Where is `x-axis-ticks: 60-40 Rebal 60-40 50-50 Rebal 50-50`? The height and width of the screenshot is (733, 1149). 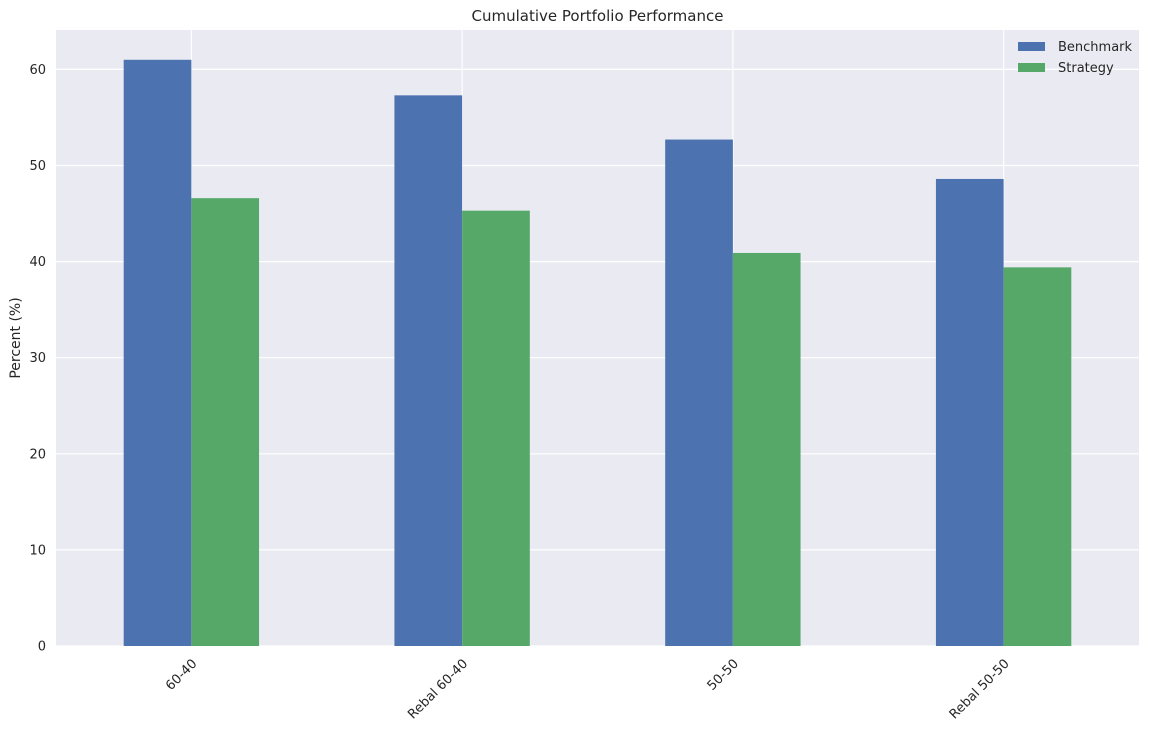 x-axis-ticks: 60-40 Rebal 60-40 50-50 Rebal 50-50 is located at coordinates (588, 689).